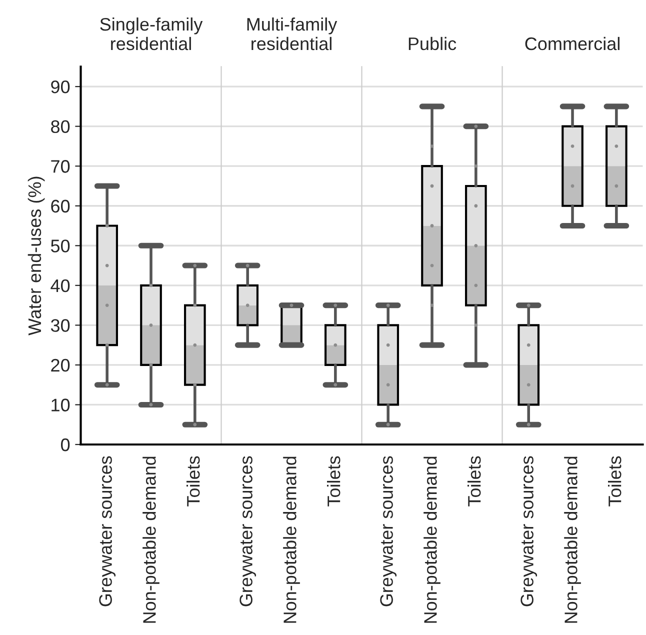  What do you see at coordinates (60, 87) in the screenshot?
I see `y-tick-label: 90` at bounding box center [60, 87].